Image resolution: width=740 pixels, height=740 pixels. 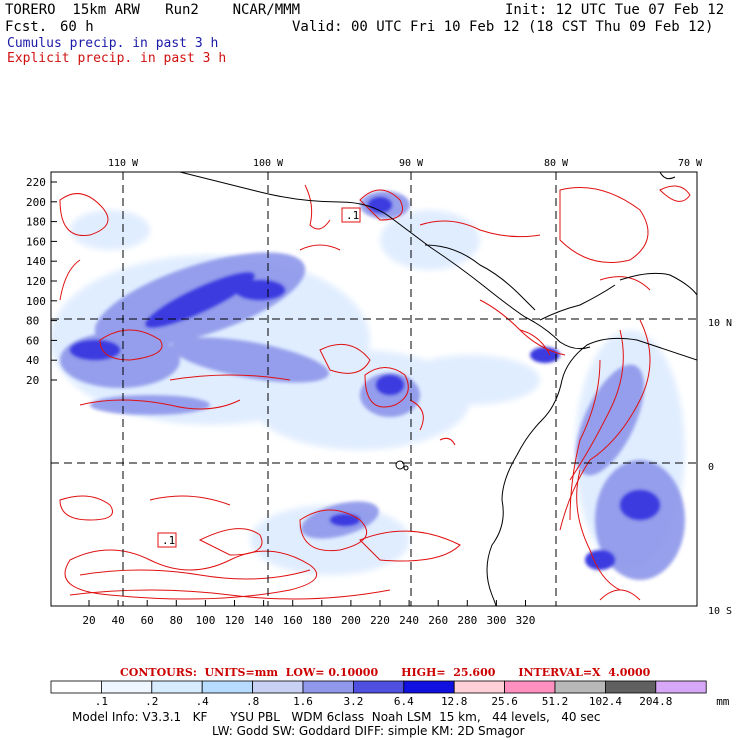 I want to click on lat-label: 10 S, so click(x=720, y=611).